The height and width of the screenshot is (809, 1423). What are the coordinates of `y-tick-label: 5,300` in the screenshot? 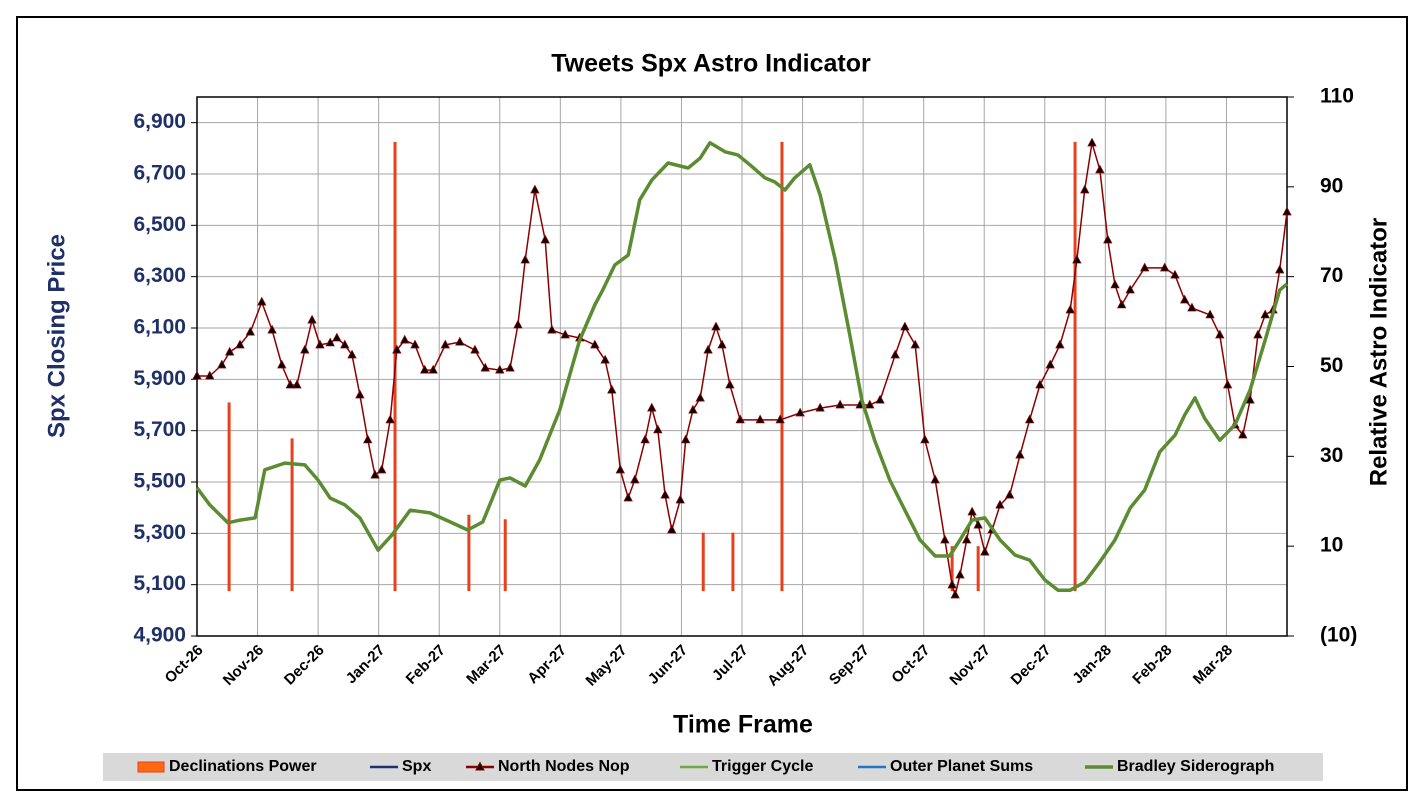 It's located at (159, 532).